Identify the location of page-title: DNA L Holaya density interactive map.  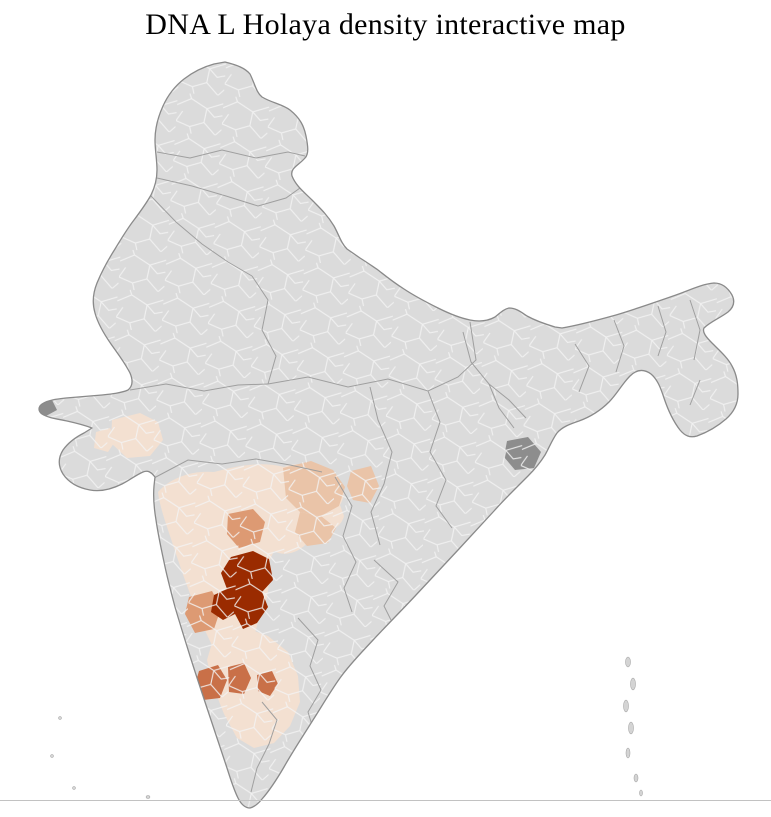
(385, 24).